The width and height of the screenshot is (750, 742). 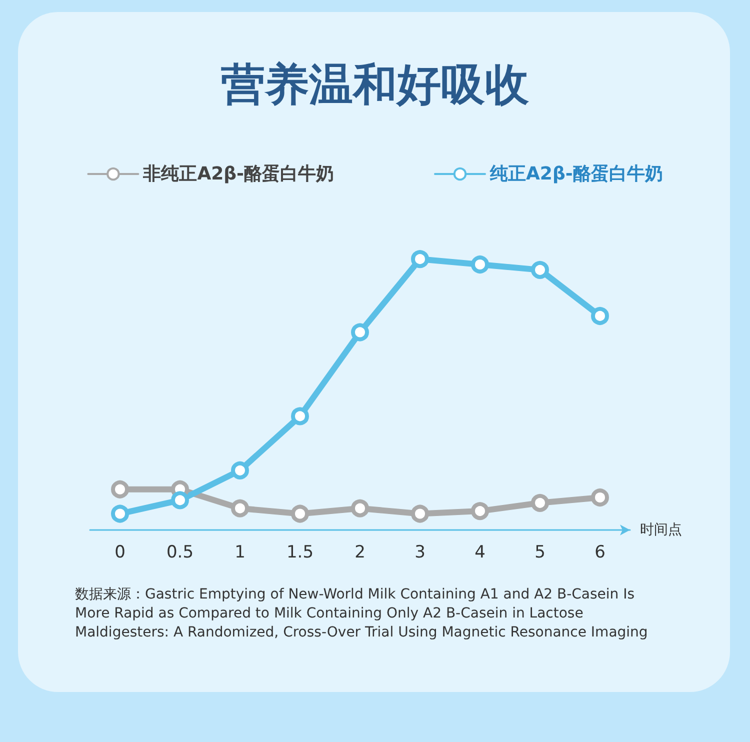 What do you see at coordinates (240, 552) in the screenshot?
I see `x-tick-label: 1` at bounding box center [240, 552].